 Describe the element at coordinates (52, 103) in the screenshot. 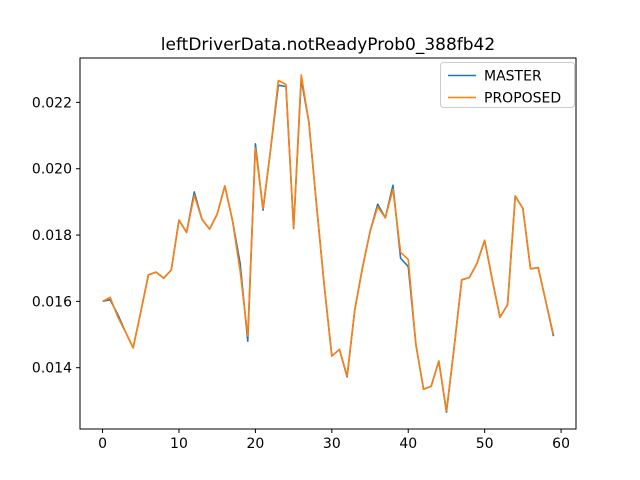

I see `y-tick-label: 0.022` at that location.